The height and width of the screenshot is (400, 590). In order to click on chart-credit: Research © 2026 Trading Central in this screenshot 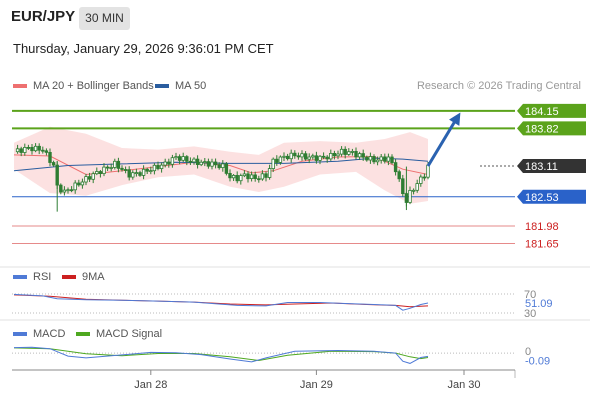, I will do `click(498, 86)`.